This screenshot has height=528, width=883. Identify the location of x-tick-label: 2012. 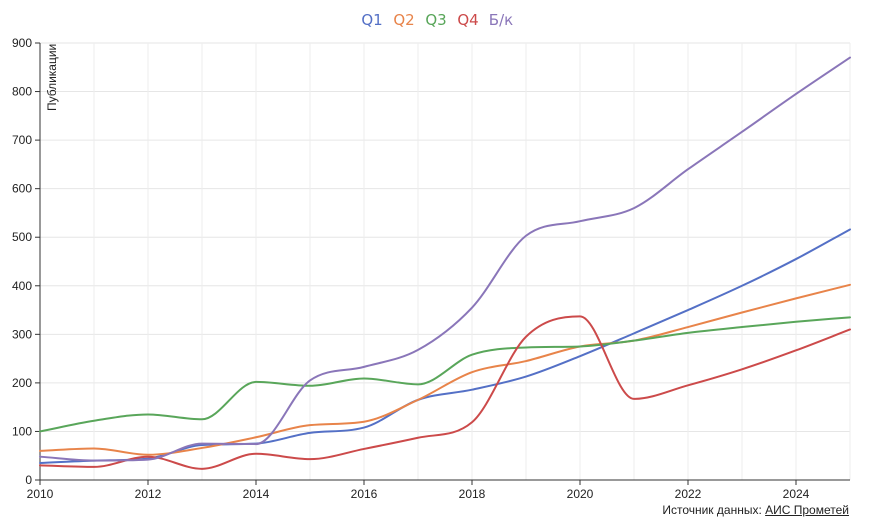
(148, 494).